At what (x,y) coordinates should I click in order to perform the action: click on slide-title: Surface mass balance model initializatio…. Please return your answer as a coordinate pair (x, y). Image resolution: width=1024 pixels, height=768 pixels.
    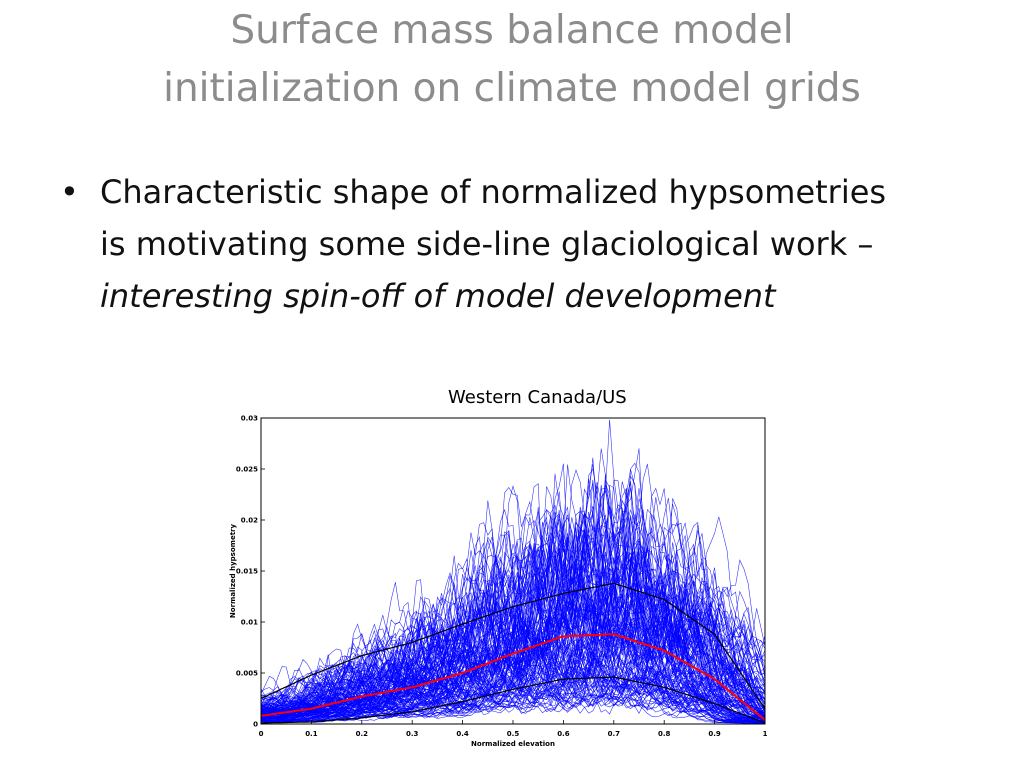
    Looking at the image, I should click on (512, 60).